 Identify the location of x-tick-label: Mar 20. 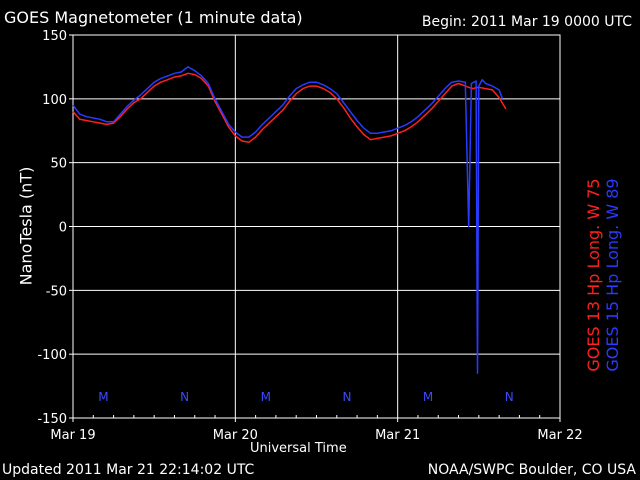
(235, 435).